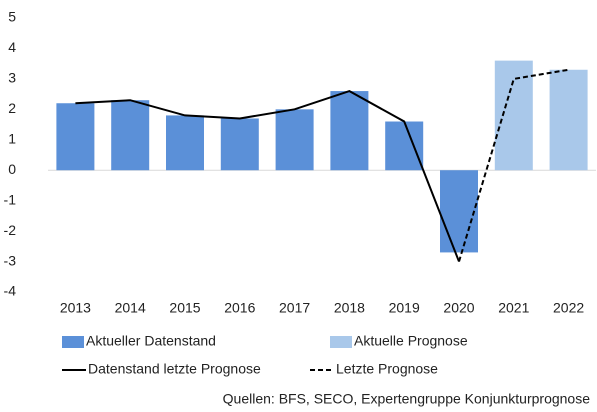 This screenshot has height=412, width=597. What do you see at coordinates (10, 199) in the screenshot?
I see `y-tick-label: -1` at bounding box center [10, 199].